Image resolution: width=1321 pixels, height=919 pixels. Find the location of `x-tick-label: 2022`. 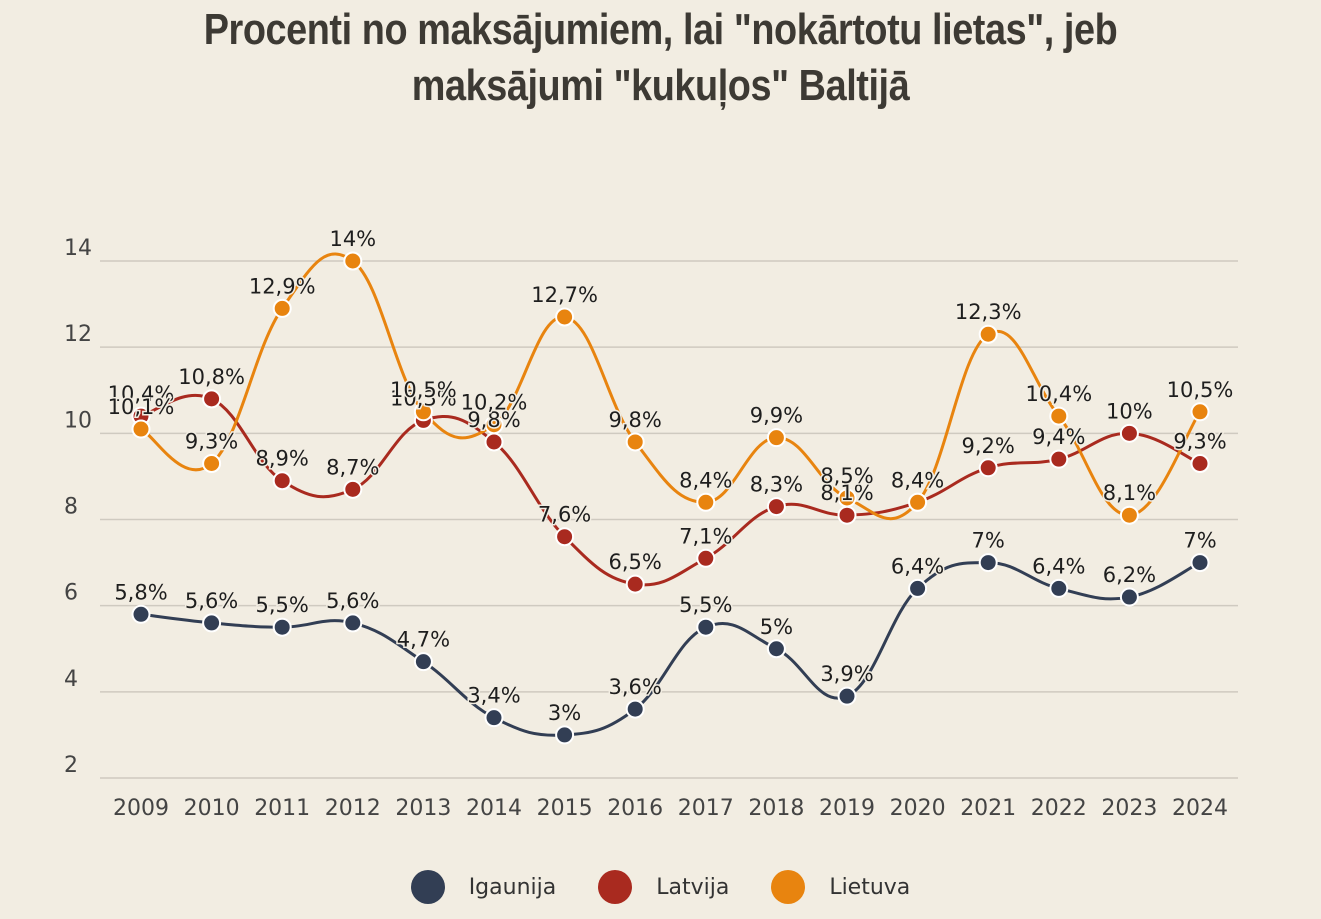

x-tick-label: 2022 is located at coordinates (1059, 808).